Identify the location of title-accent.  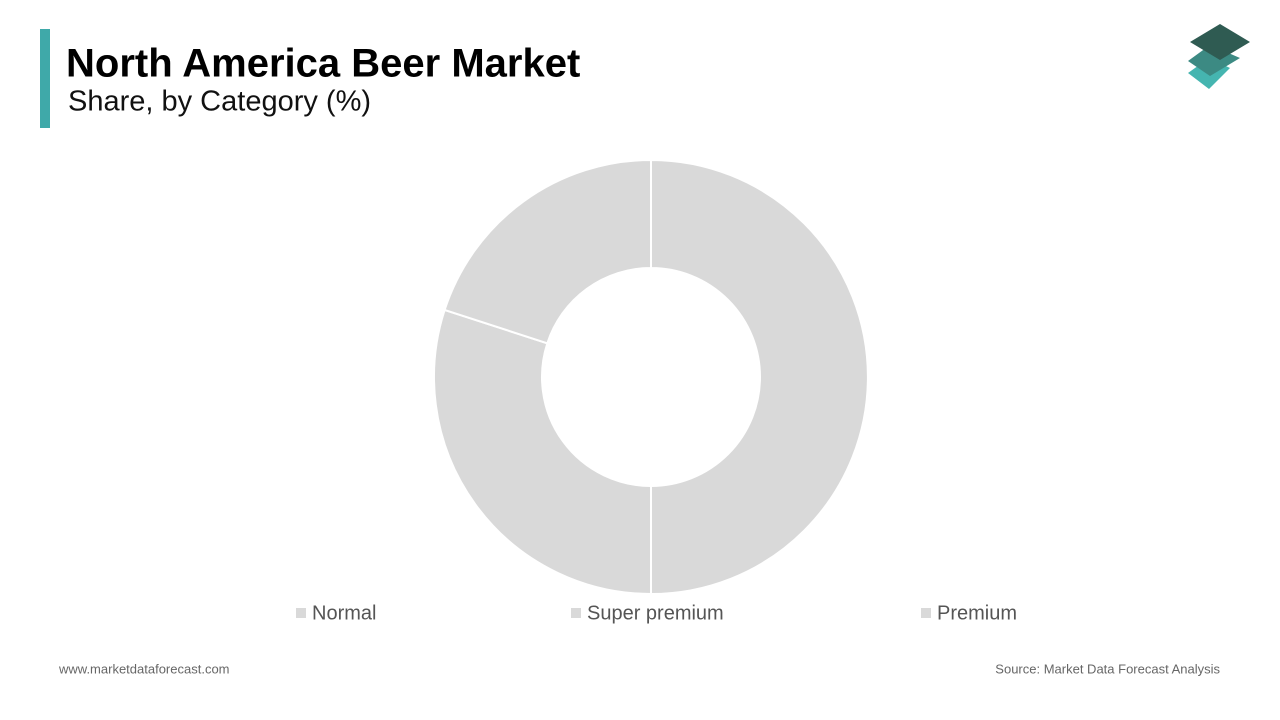
(45, 78).